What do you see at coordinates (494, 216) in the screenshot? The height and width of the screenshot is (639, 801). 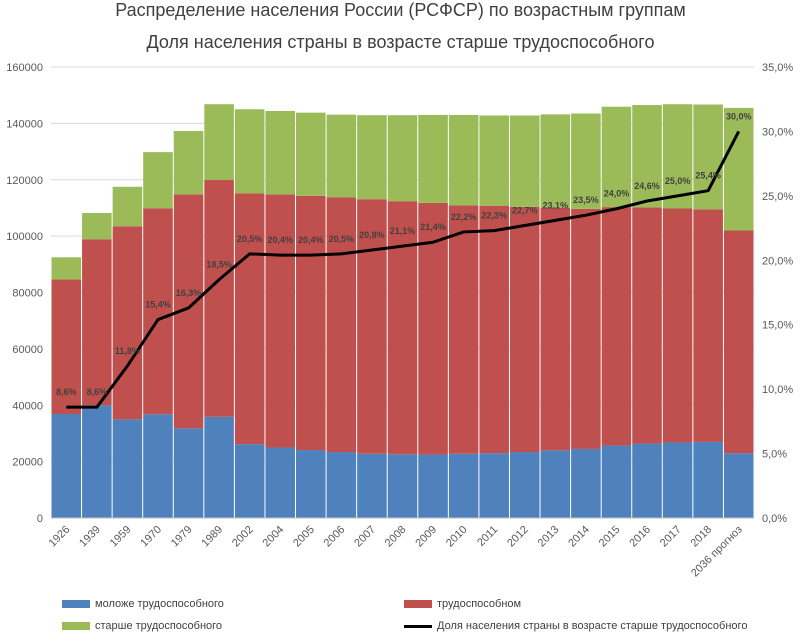 I see `line-data-label: 22,3%` at bounding box center [494, 216].